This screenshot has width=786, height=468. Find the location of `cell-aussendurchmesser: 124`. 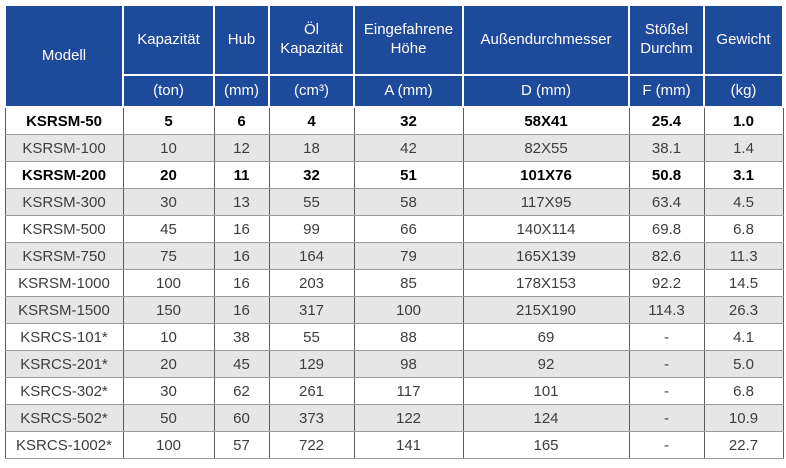

cell-aussendurchmesser: 124 is located at coordinates (546, 418).